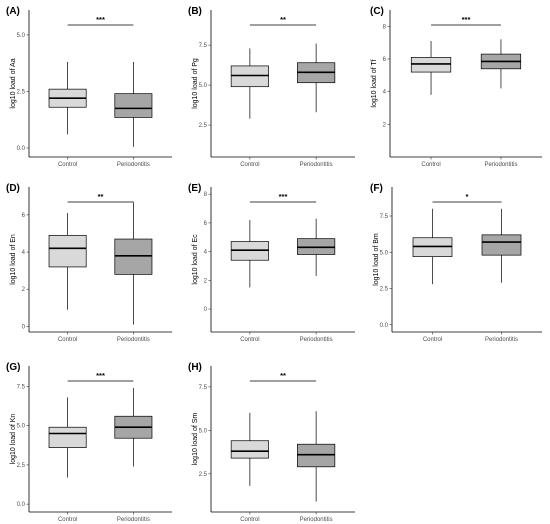 The image size is (550, 524). Describe the element at coordinates (467, 196) in the screenshot. I see `significance-stars: *` at that location.